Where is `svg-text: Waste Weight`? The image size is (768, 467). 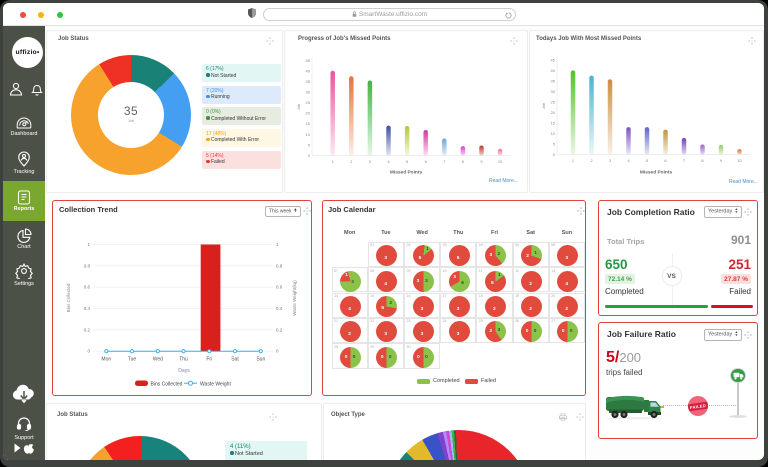
svg-text: Waste Weight is located at coordinates (215, 384).